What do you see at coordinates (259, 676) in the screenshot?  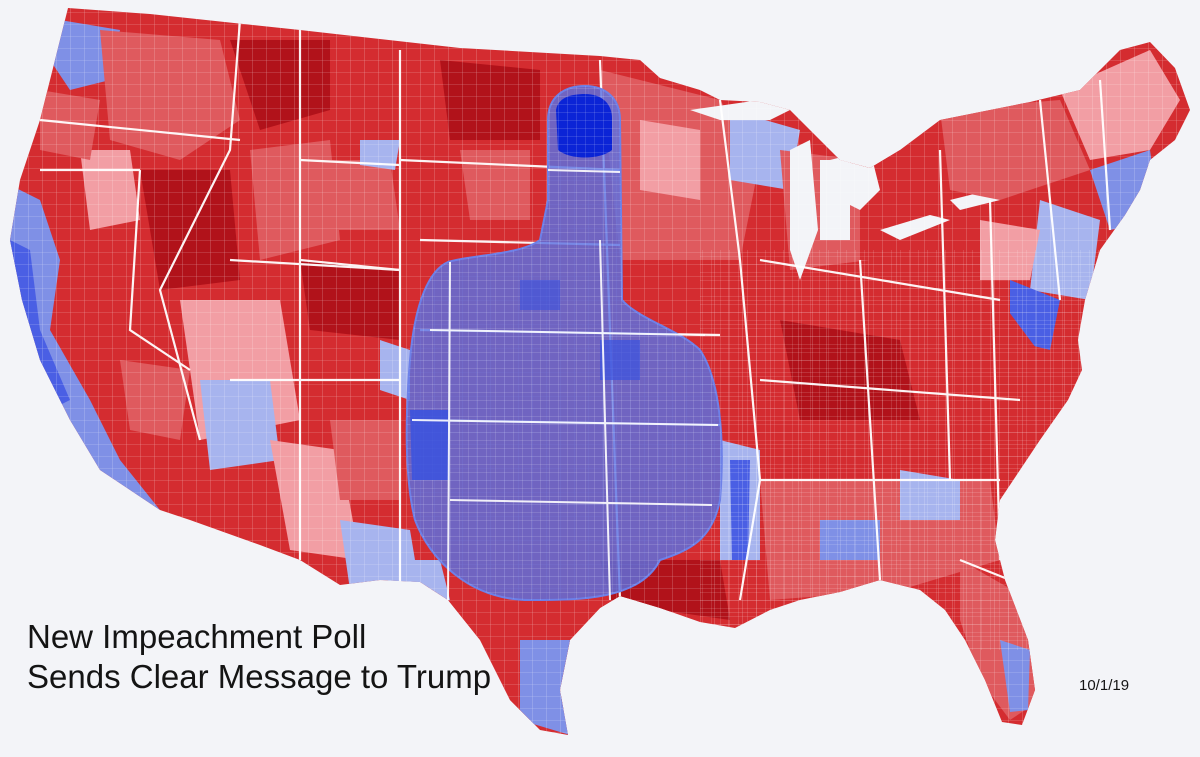 I see `caption-line-2: Sends Clear Message to Trump` at bounding box center [259, 676].